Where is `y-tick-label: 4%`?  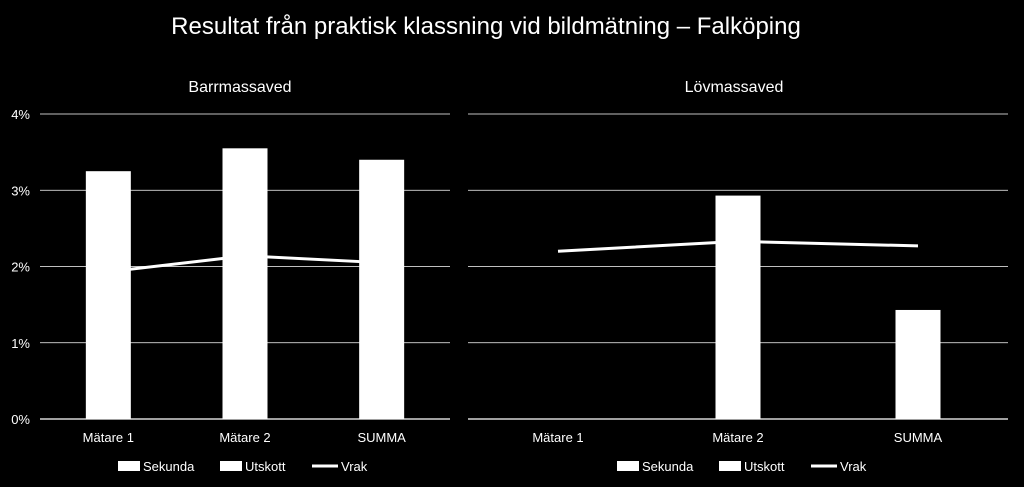 y-tick-label: 4% is located at coordinates (20, 114).